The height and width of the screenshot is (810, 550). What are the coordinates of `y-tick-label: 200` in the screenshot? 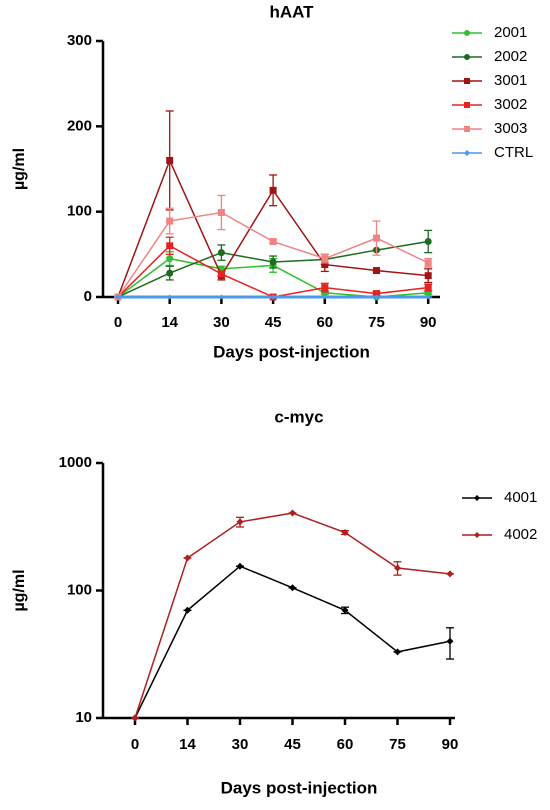 It's located at (79, 125).